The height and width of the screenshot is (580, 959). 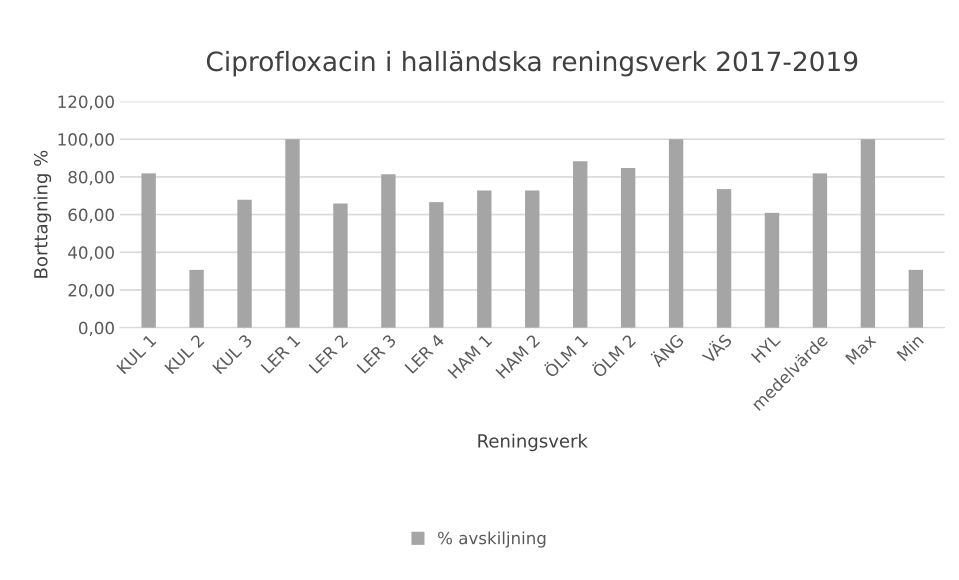 What do you see at coordinates (376, 354) in the screenshot?
I see `x-tick-label: LER 3` at bounding box center [376, 354].